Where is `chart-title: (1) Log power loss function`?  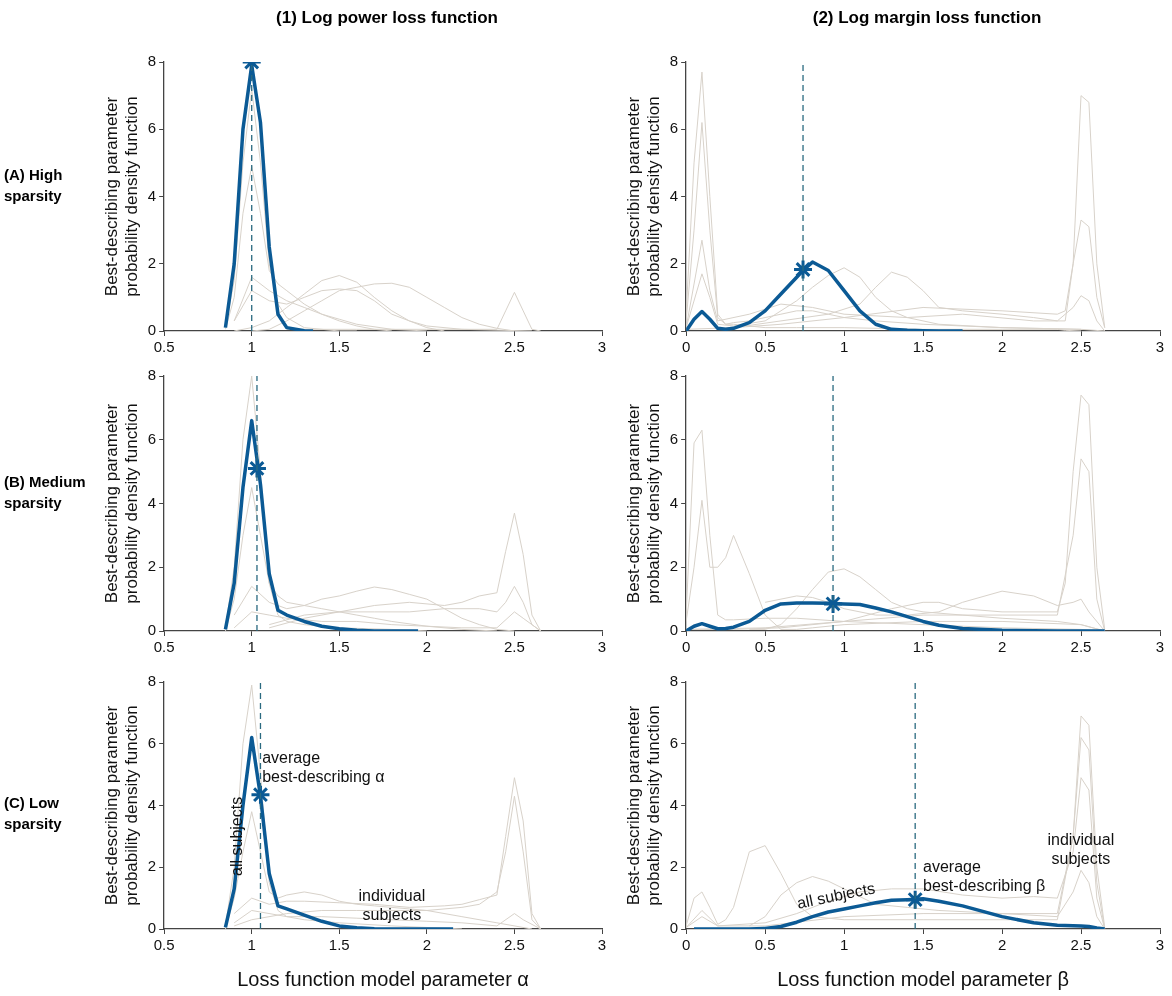
chart-title: (1) Log power loss function is located at coordinates (387, 18).